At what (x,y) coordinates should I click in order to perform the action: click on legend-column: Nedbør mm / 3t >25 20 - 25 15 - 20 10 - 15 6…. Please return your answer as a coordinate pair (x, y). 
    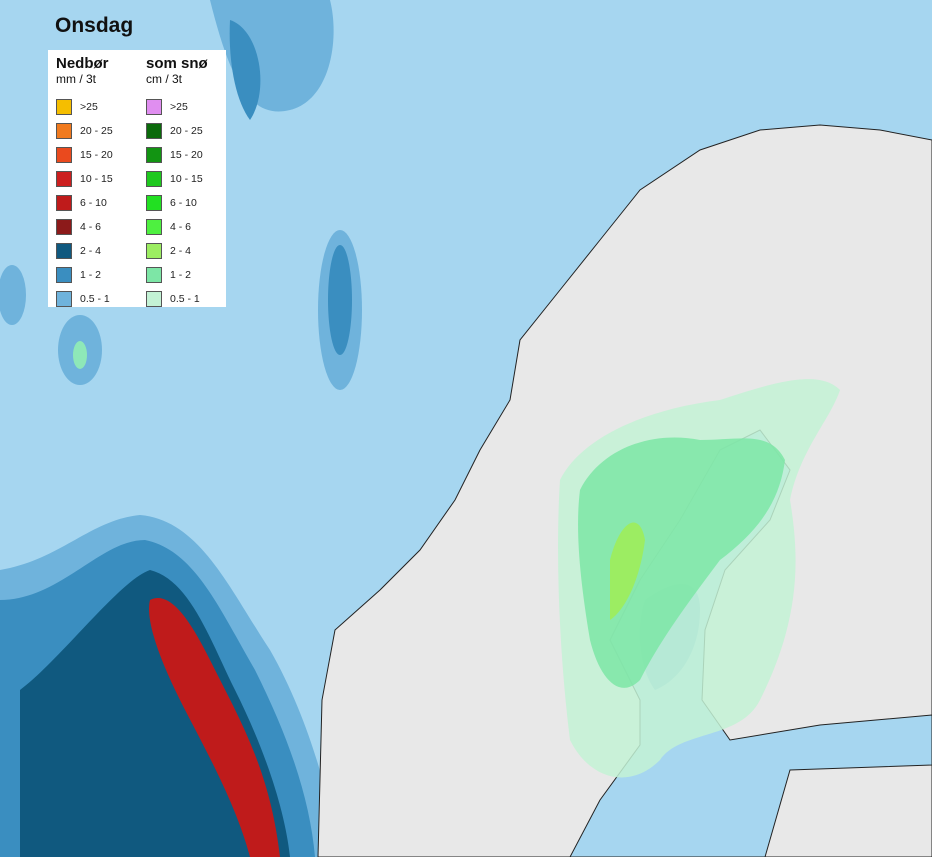
    Looking at the image, I should click on (84, 181).